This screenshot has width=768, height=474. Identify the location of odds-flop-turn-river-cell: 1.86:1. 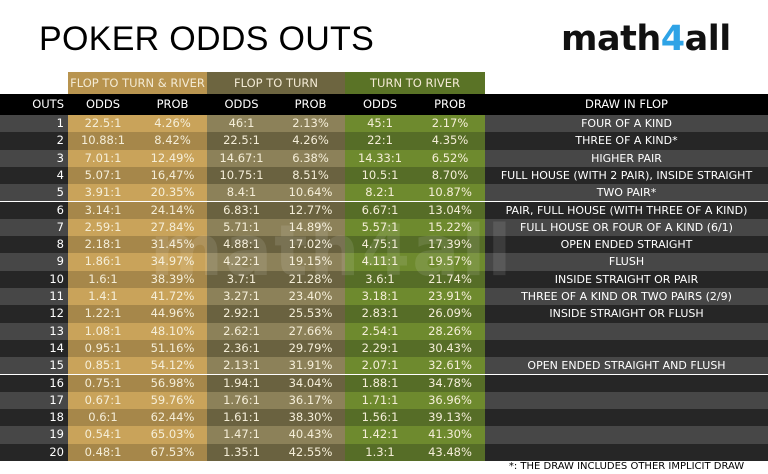
(103, 262).